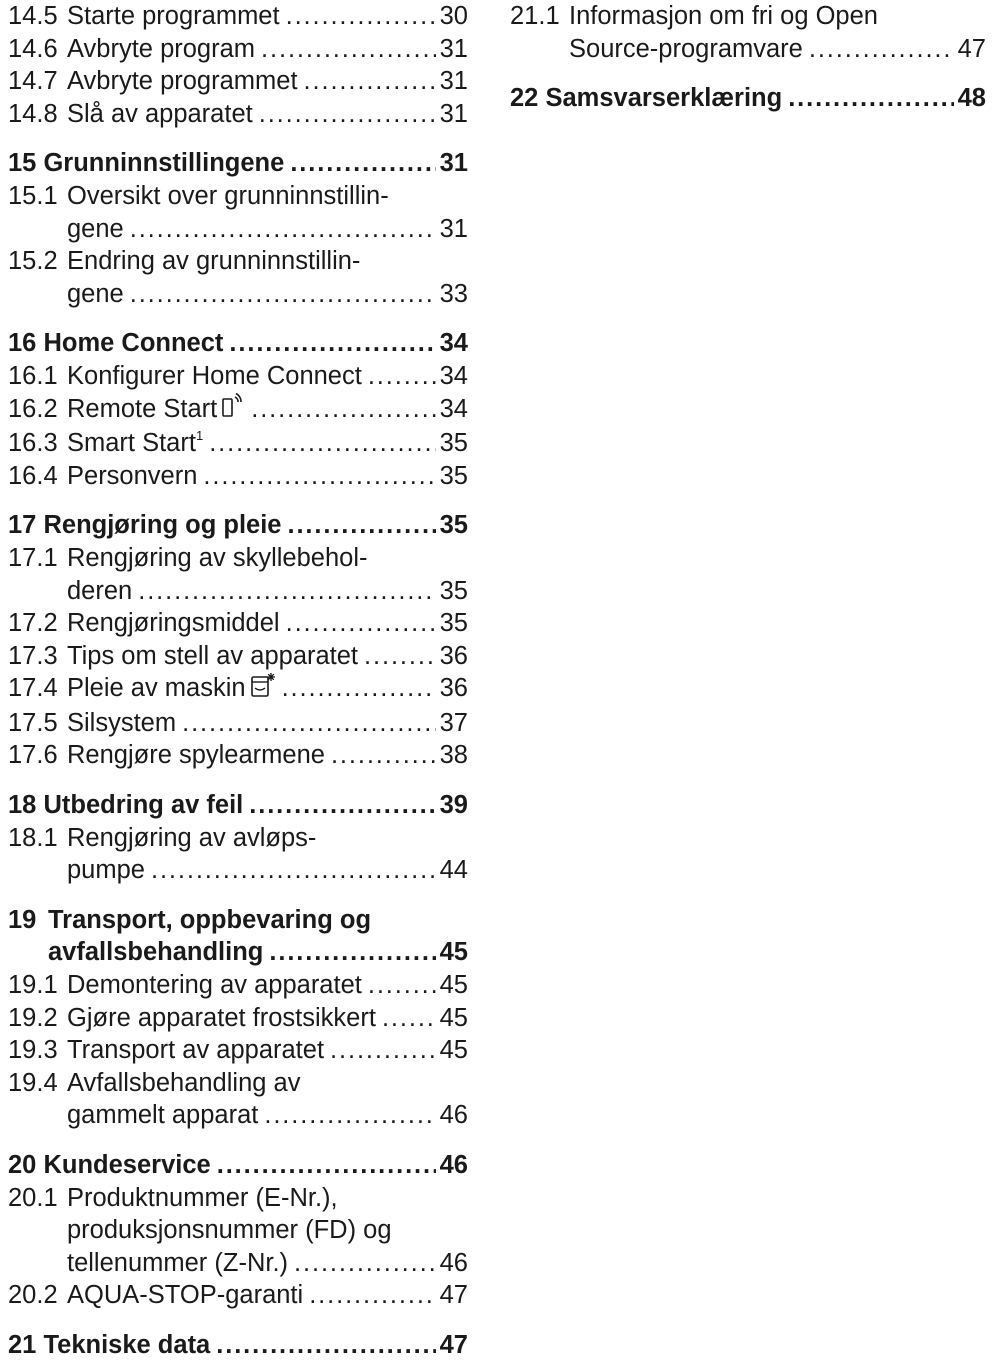 This screenshot has height=1362, width=993. Describe the element at coordinates (238, 49) in the screenshot. I see `toc-entry-14-6: 14.6 Avbryte program 31` at that location.